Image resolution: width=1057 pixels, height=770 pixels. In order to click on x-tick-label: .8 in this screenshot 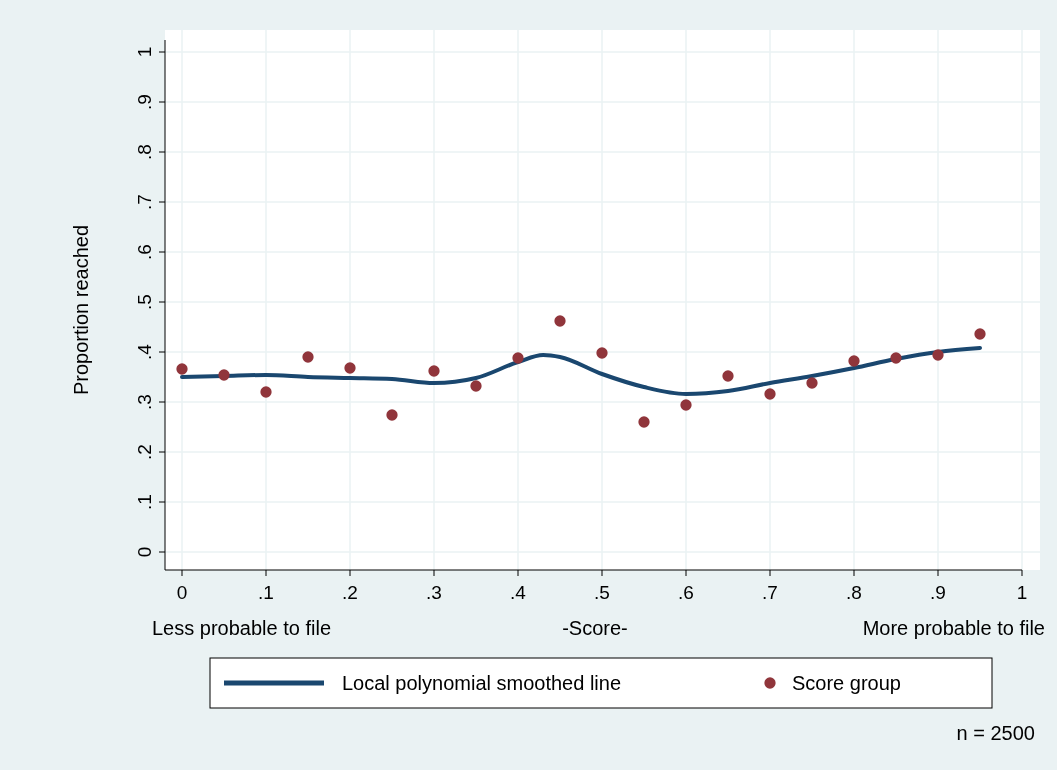, I will do `click(854, 592)`.